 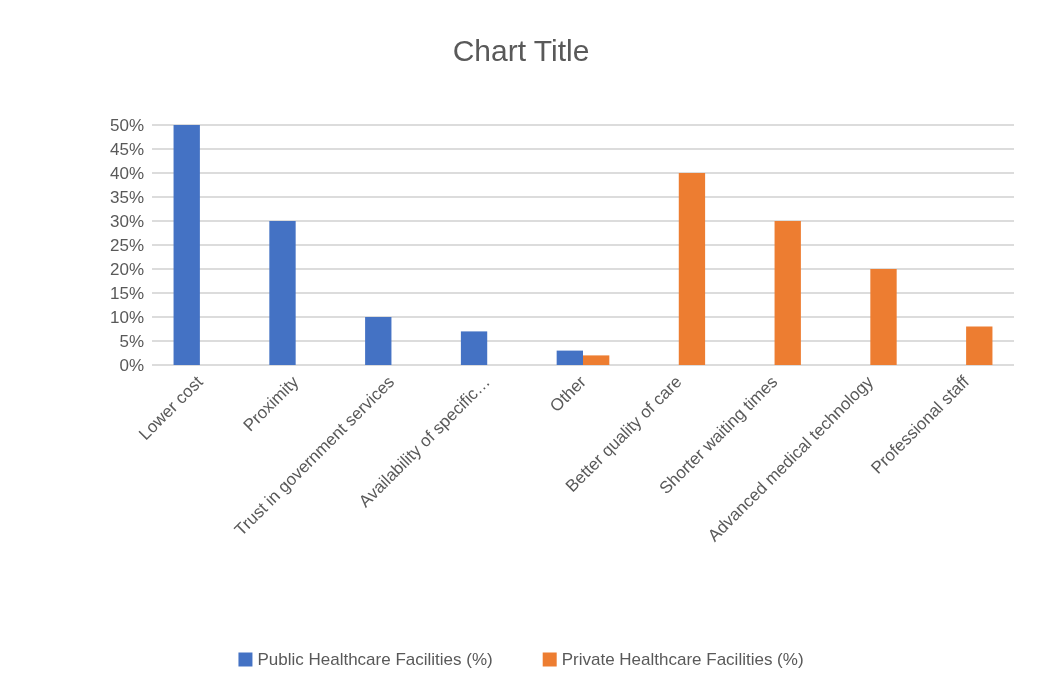 I want to click on y-tick-label: 0%, so click(x=131, y=365).